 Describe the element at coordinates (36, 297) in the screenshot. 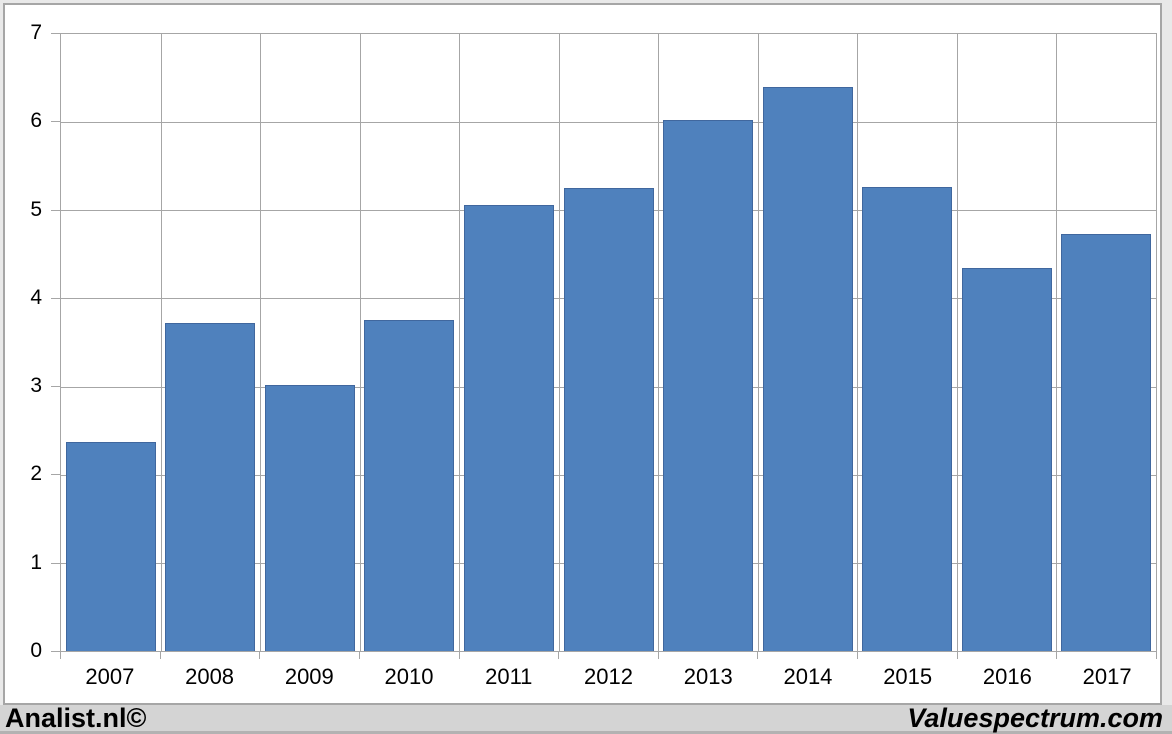

I see `y-axis-label: 4` at that location.